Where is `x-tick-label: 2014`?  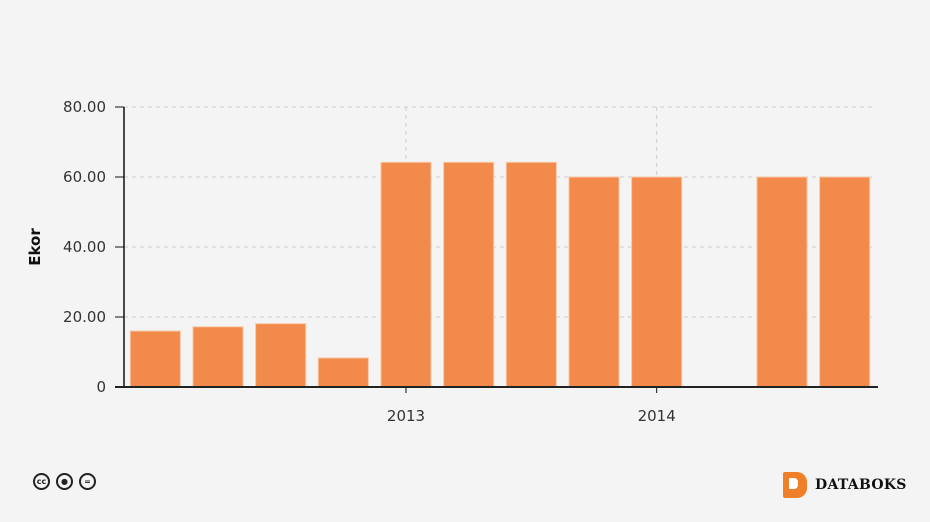 x-tick-label: 2014 is located at coordinates (657, 416).